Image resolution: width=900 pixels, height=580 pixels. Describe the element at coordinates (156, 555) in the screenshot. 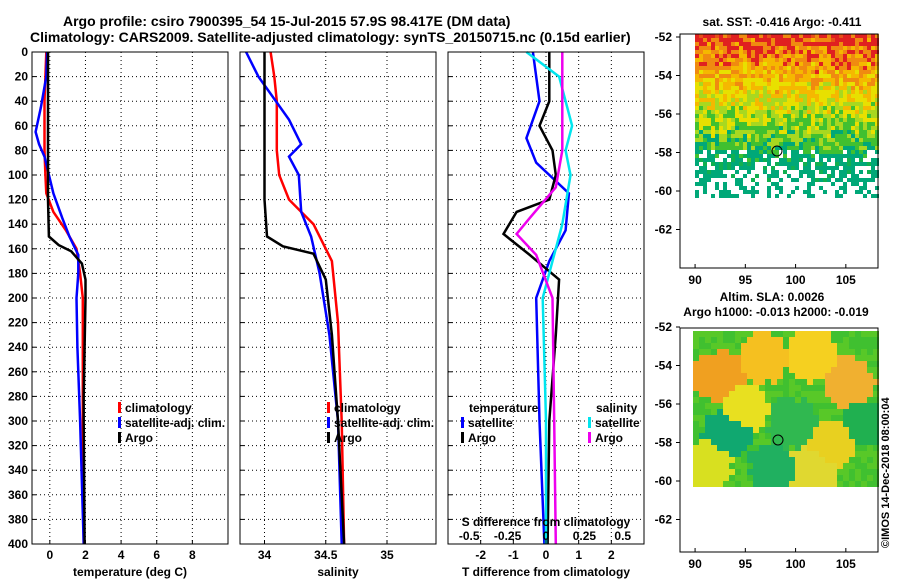

I see `x-tick-label: 6` at that location.